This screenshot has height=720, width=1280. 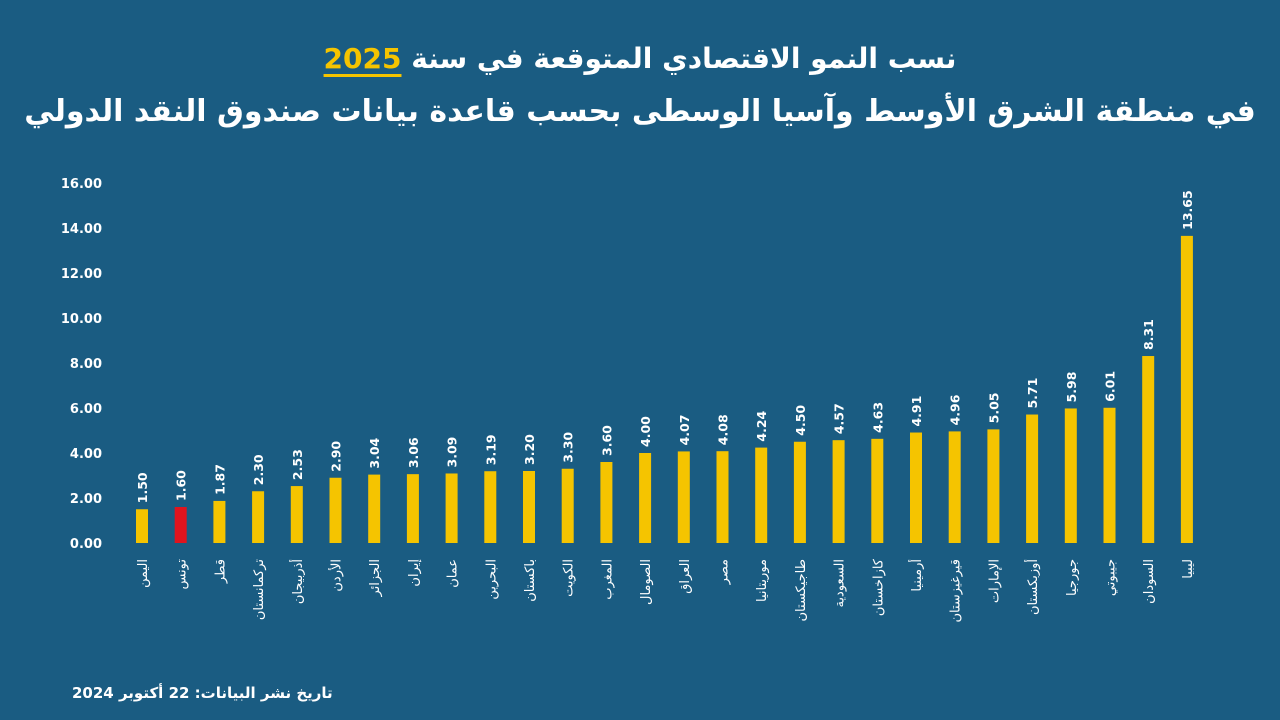 What do you see at coordinates (761, 425) in the screenshot?
I see `data-label: 4.24` at bounding box center [761, 425].